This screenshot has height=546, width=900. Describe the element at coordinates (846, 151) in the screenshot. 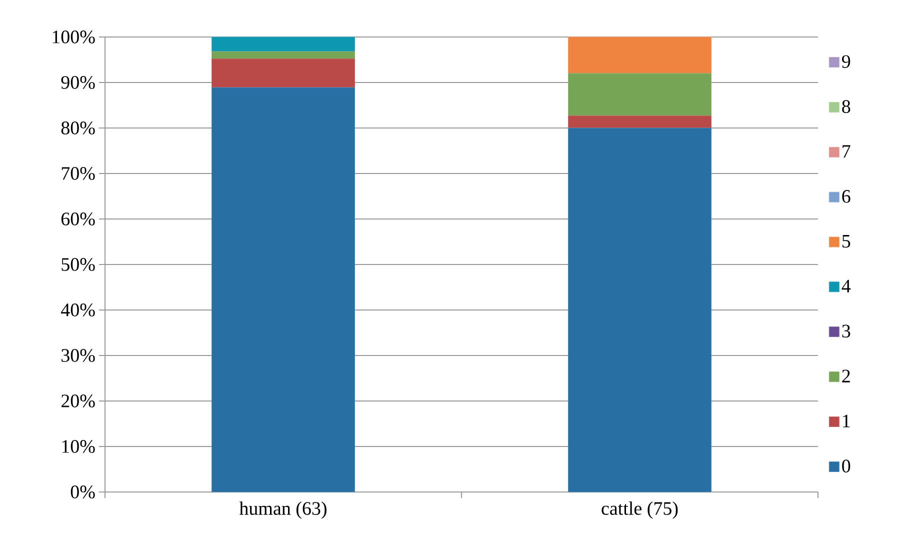

I see `legend-label: 7` at that location.